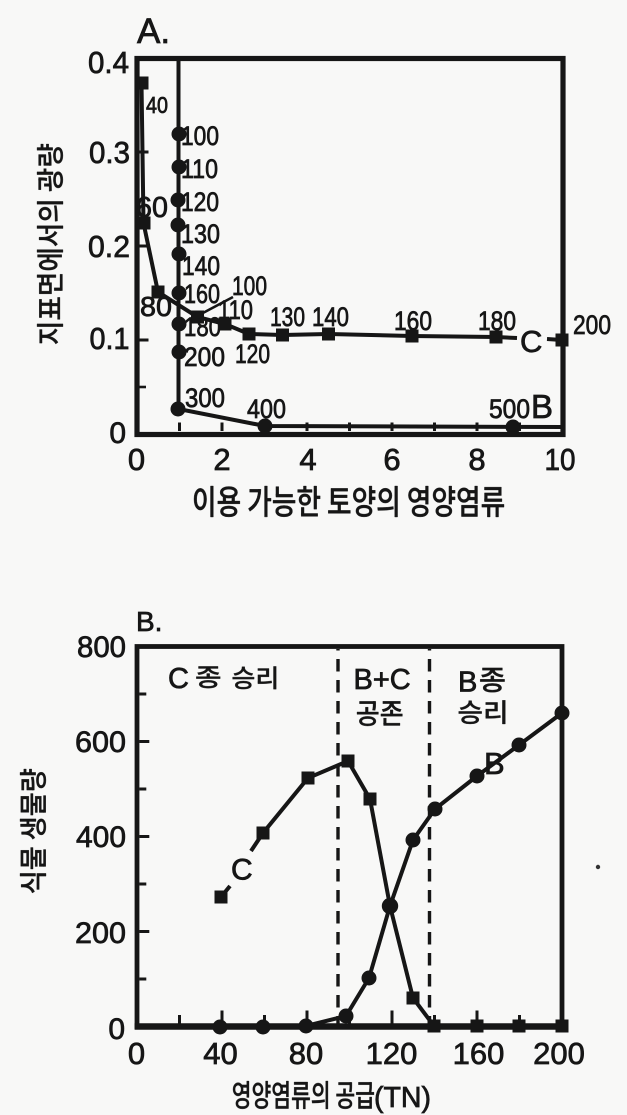 This screenshot has height=1115, width=627. Describe the element at coordinates (205, 398) in the screenshot. I see `svg-text: 300` at that location.